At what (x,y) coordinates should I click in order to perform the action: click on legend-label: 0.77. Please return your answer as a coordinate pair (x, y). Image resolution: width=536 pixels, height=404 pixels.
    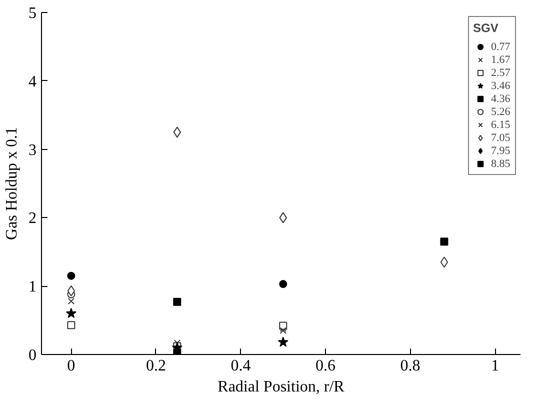
    Looking at the image, I should click on (501, 46).